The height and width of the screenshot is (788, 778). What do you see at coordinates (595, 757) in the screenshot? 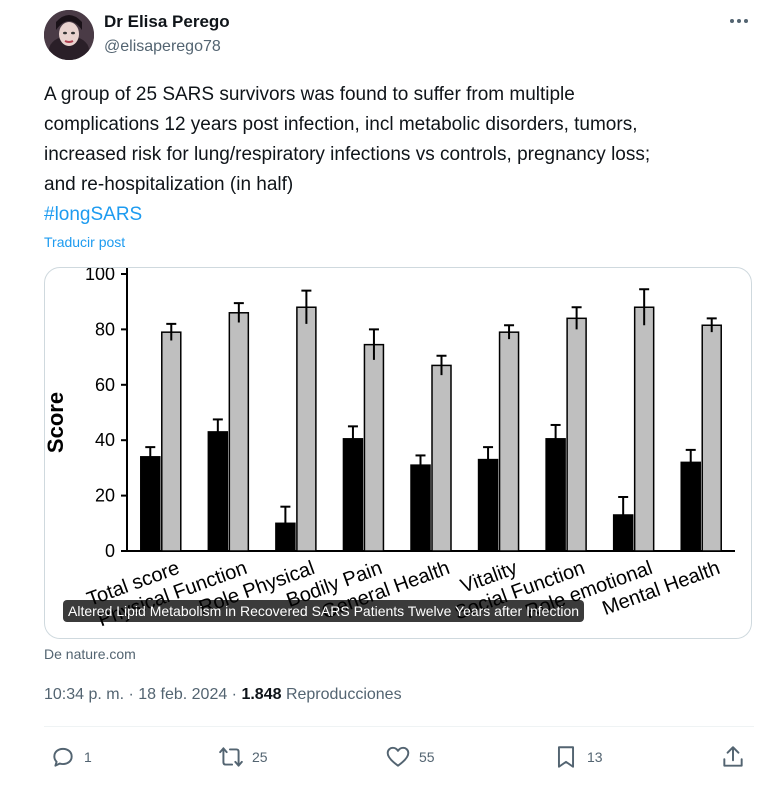
I see `bookmark-count: 13` at bounding box center [595, 757].